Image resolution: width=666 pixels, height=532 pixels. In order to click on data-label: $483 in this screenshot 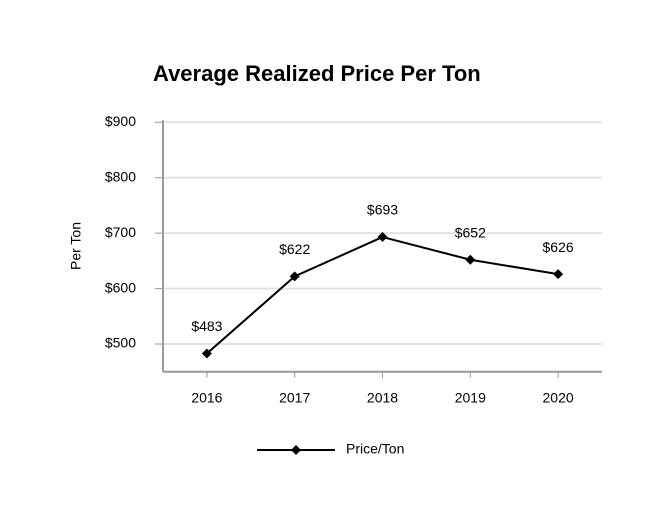, I will do `click(206, 326)`.